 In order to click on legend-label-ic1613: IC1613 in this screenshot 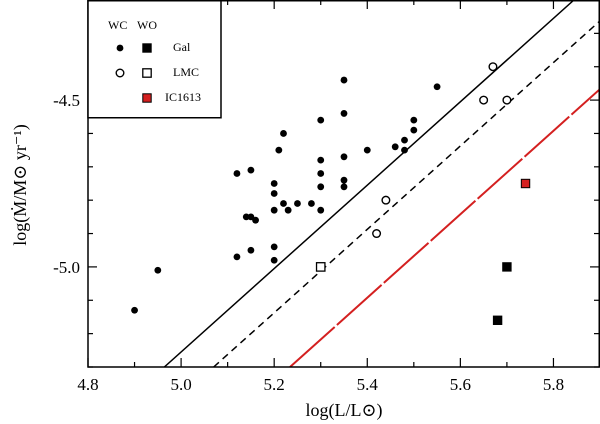, I will do `click(183, 97)`.